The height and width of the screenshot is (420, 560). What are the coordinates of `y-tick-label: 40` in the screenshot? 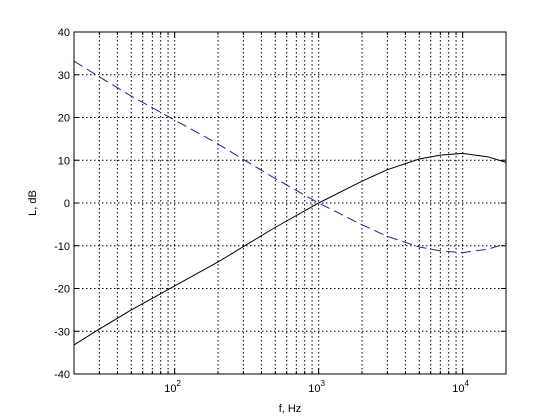 It's located at (64, 33).